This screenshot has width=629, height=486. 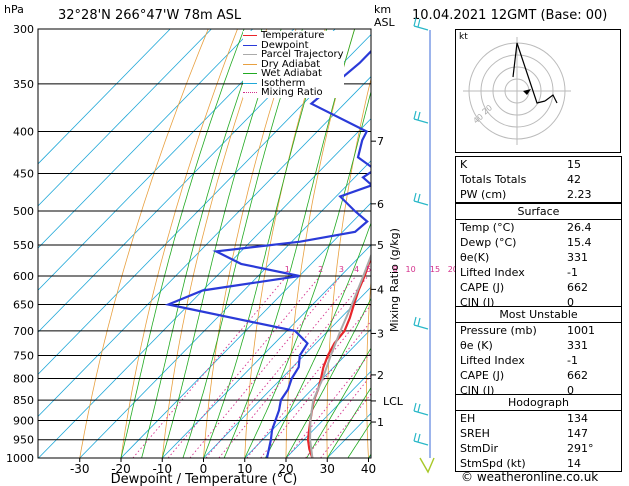 I want to click on mu-row: Pressure (mb) 1001, so click(x=538, y=330).